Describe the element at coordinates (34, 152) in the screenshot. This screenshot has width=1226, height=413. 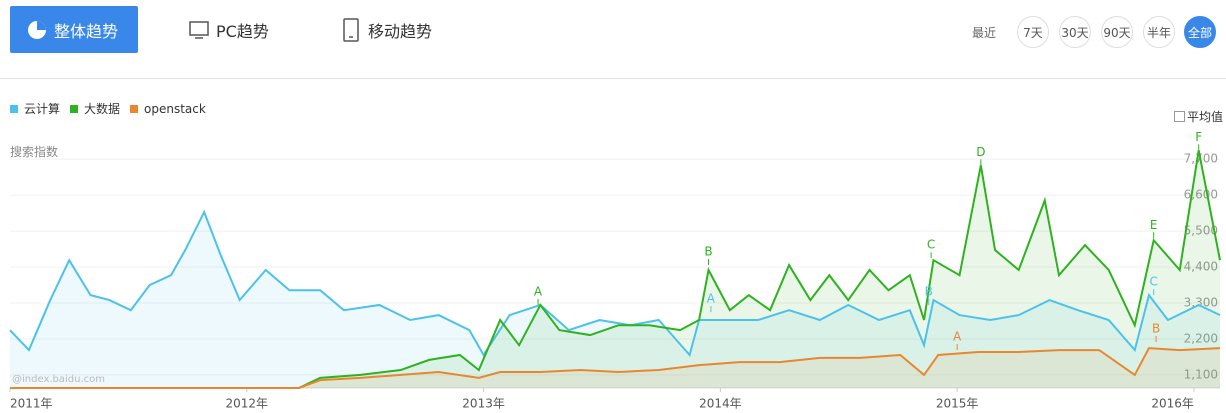
I see `y-axis-label: 搜索指数` at that location.